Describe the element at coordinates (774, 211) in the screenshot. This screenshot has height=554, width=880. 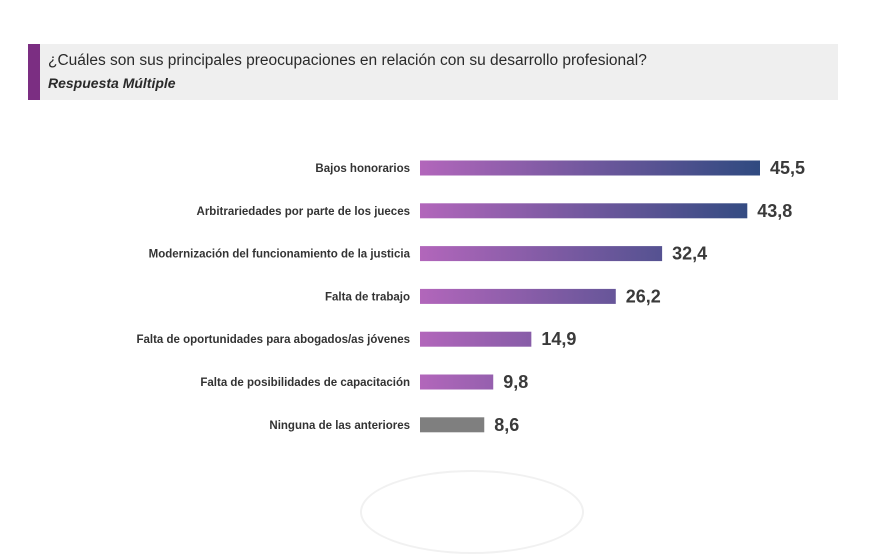
I see `value-label: 43,8` at that location.